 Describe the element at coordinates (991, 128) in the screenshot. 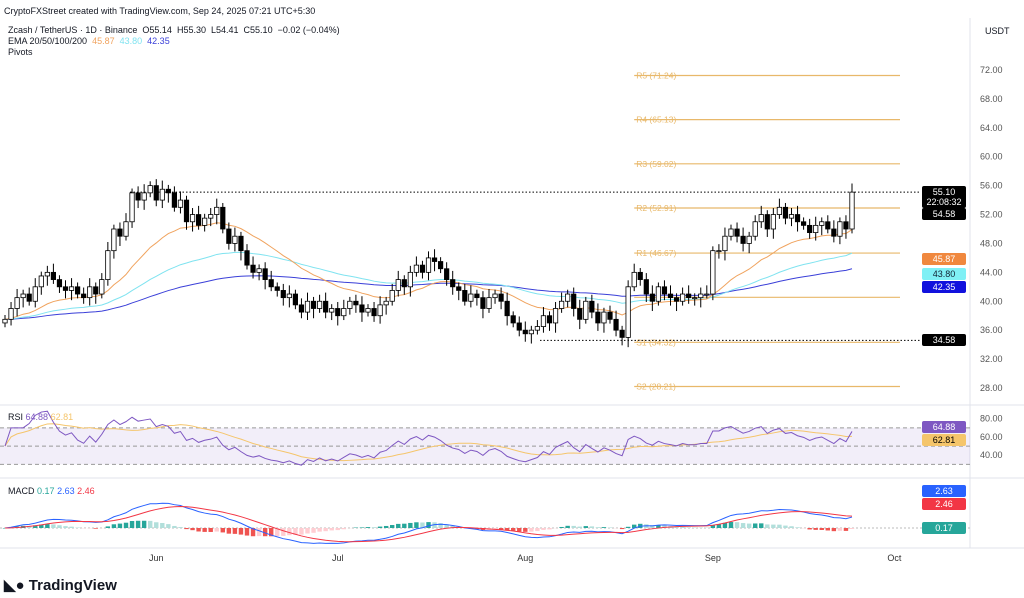

I see `price-tick: 64.00` at that location.